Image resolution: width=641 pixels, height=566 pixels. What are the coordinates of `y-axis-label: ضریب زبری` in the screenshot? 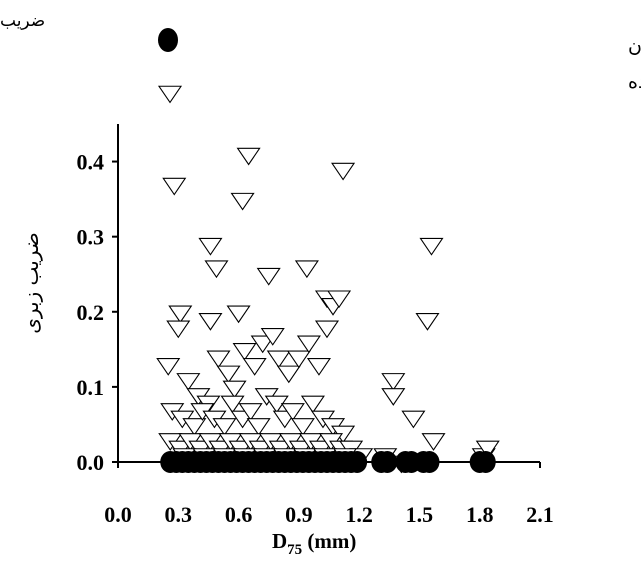 It's located at (31, 283).